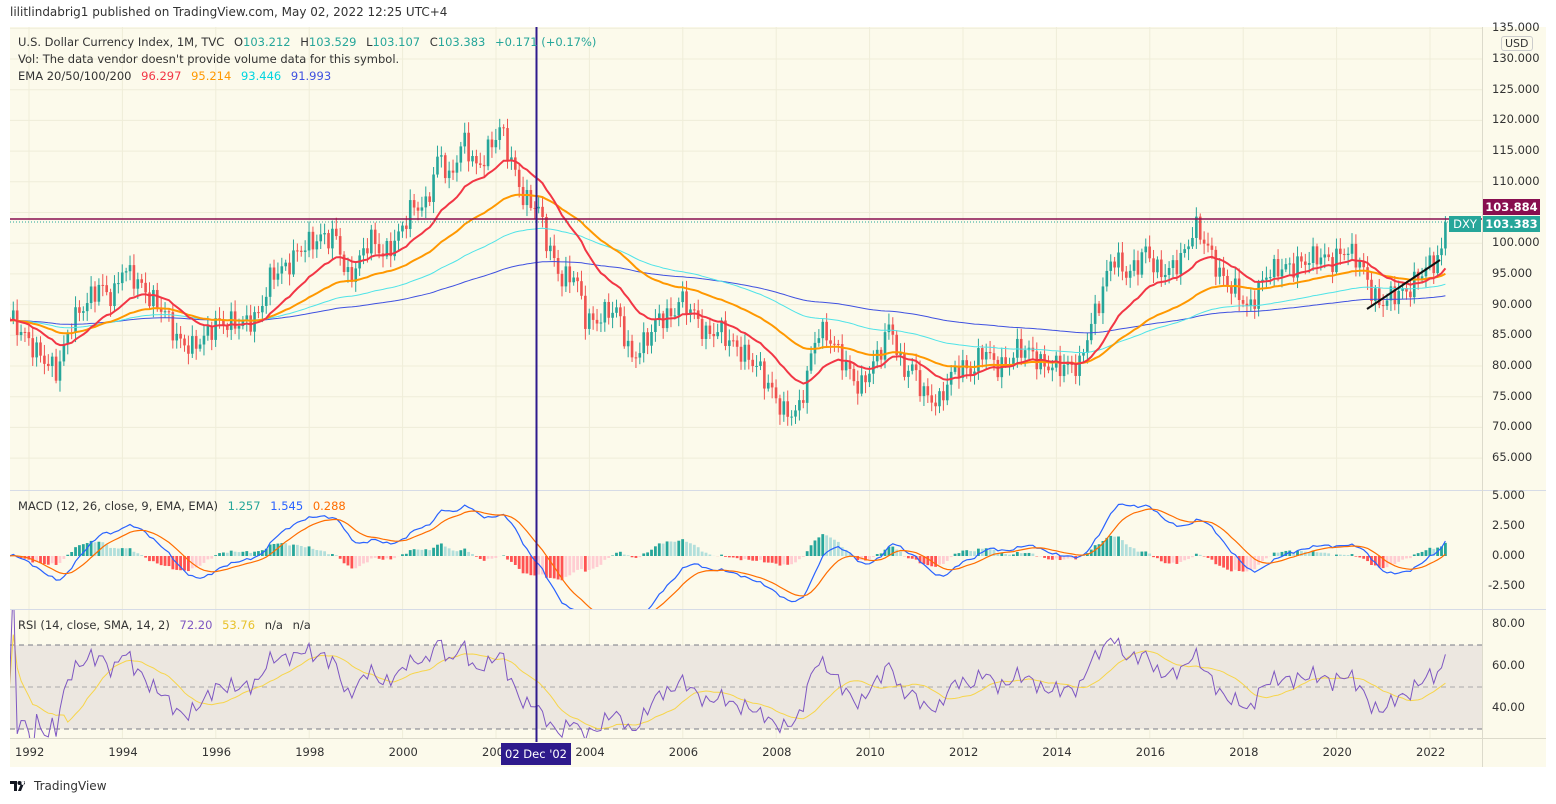 This screenshot has width=1556, height=804. I want to click on symbol-name: U.S. Dollar Currency Index, 1M, TVC, so click(121, 42).